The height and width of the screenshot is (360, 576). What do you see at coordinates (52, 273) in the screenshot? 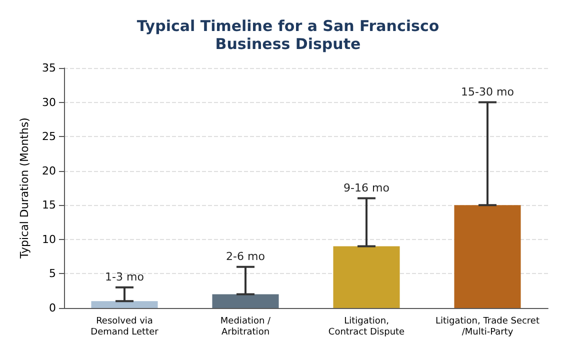
I see `y-tick-label: 5` at bounding box center [52, 273].